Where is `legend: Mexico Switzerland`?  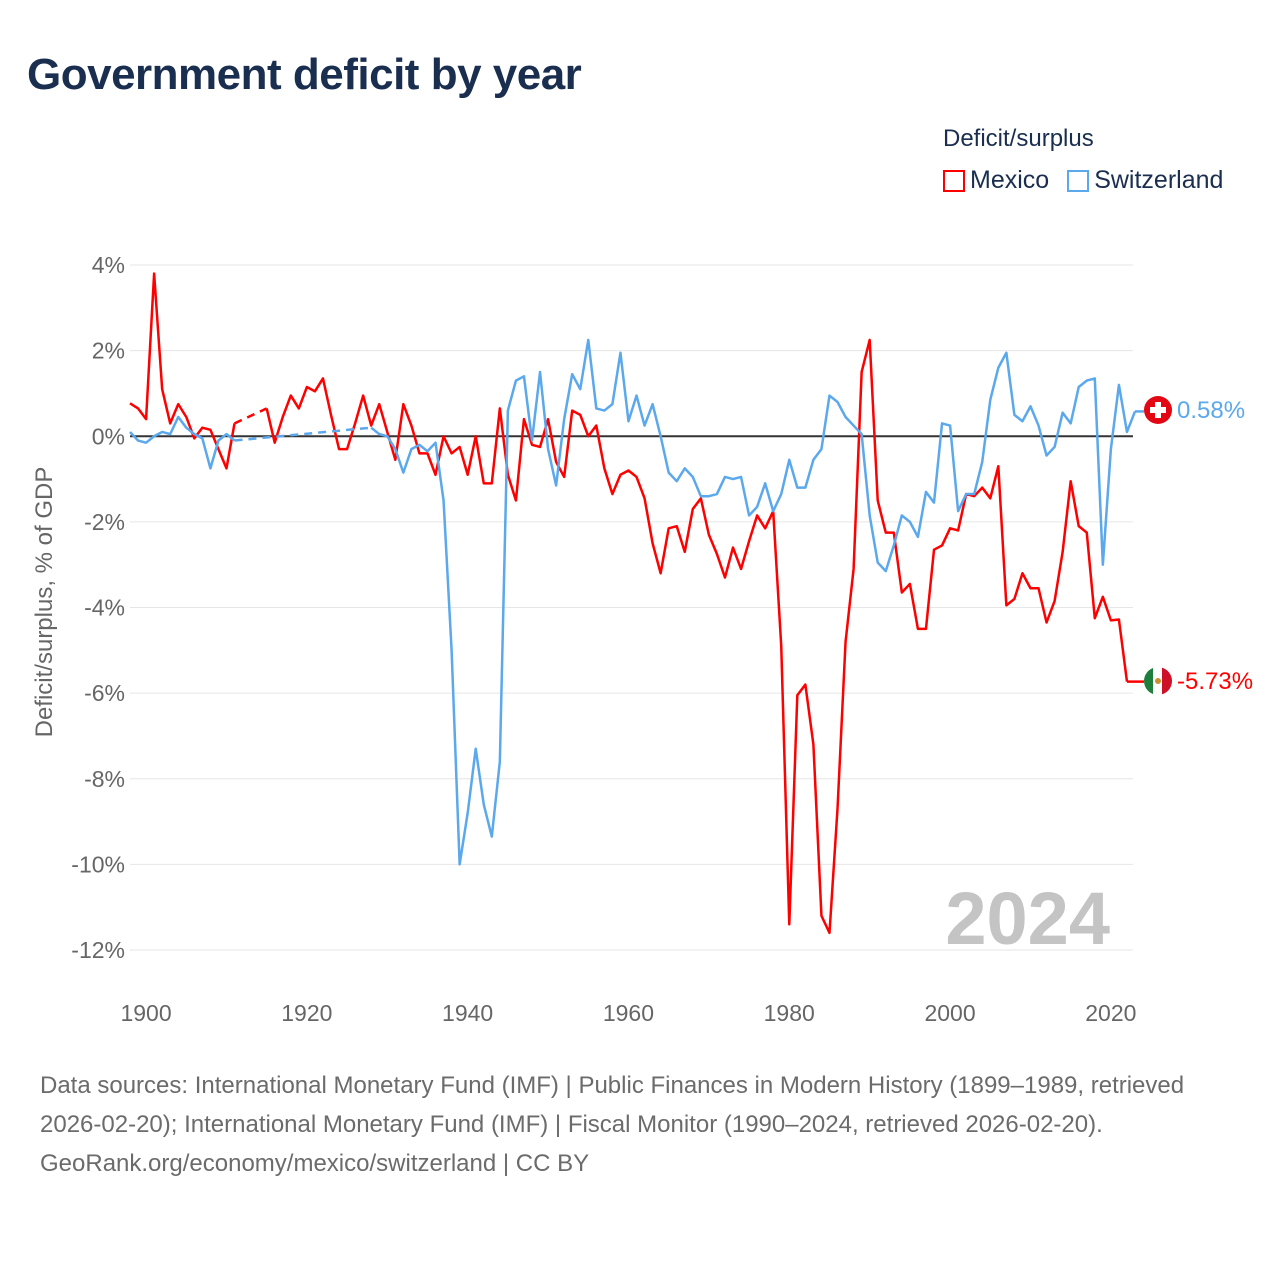 legend: Mexico Switzerland is located at coordinates (1083, 180).